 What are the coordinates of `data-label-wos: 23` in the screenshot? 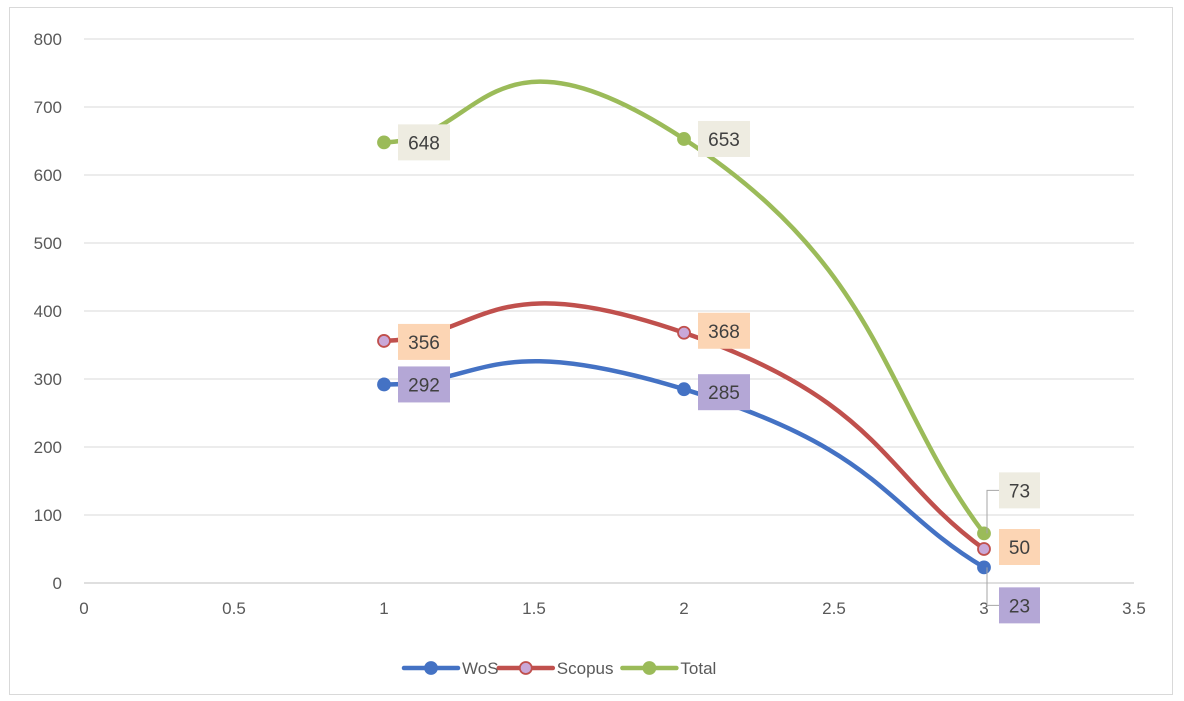 It's located at (1019, 606).